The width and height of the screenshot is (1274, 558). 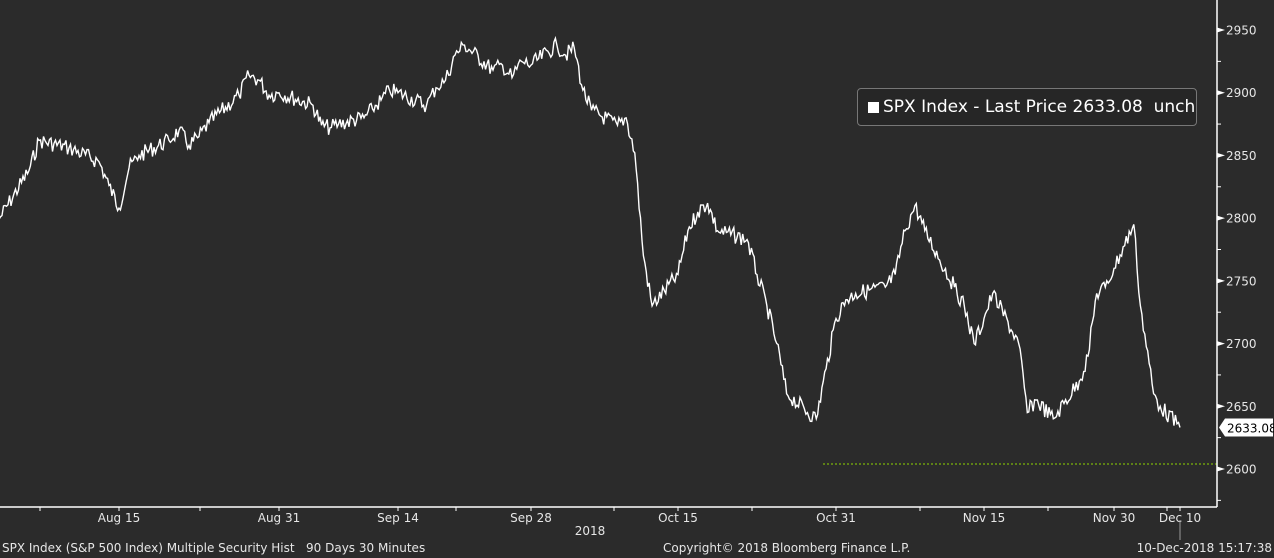 What do you see at coordinates (1241, 31) in the screenshot?
I see `y-tick-label: 2950` at bounding box center [1241, 31].